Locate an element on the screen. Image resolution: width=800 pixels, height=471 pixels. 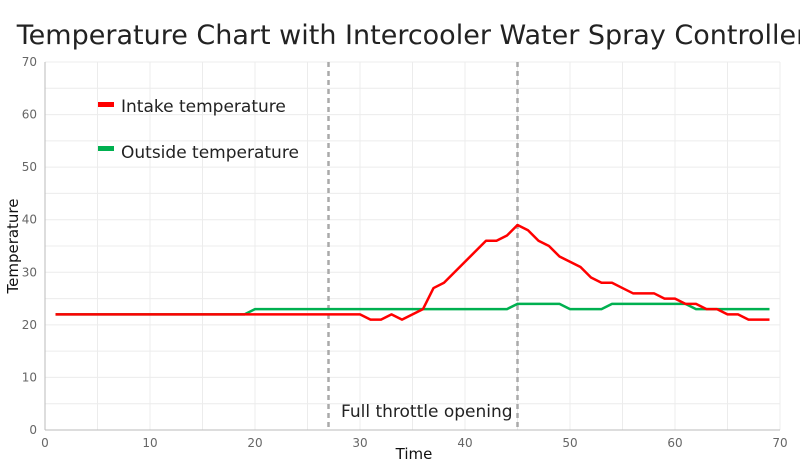
x-tick-label: 0 is located at coordinates (45, 443).